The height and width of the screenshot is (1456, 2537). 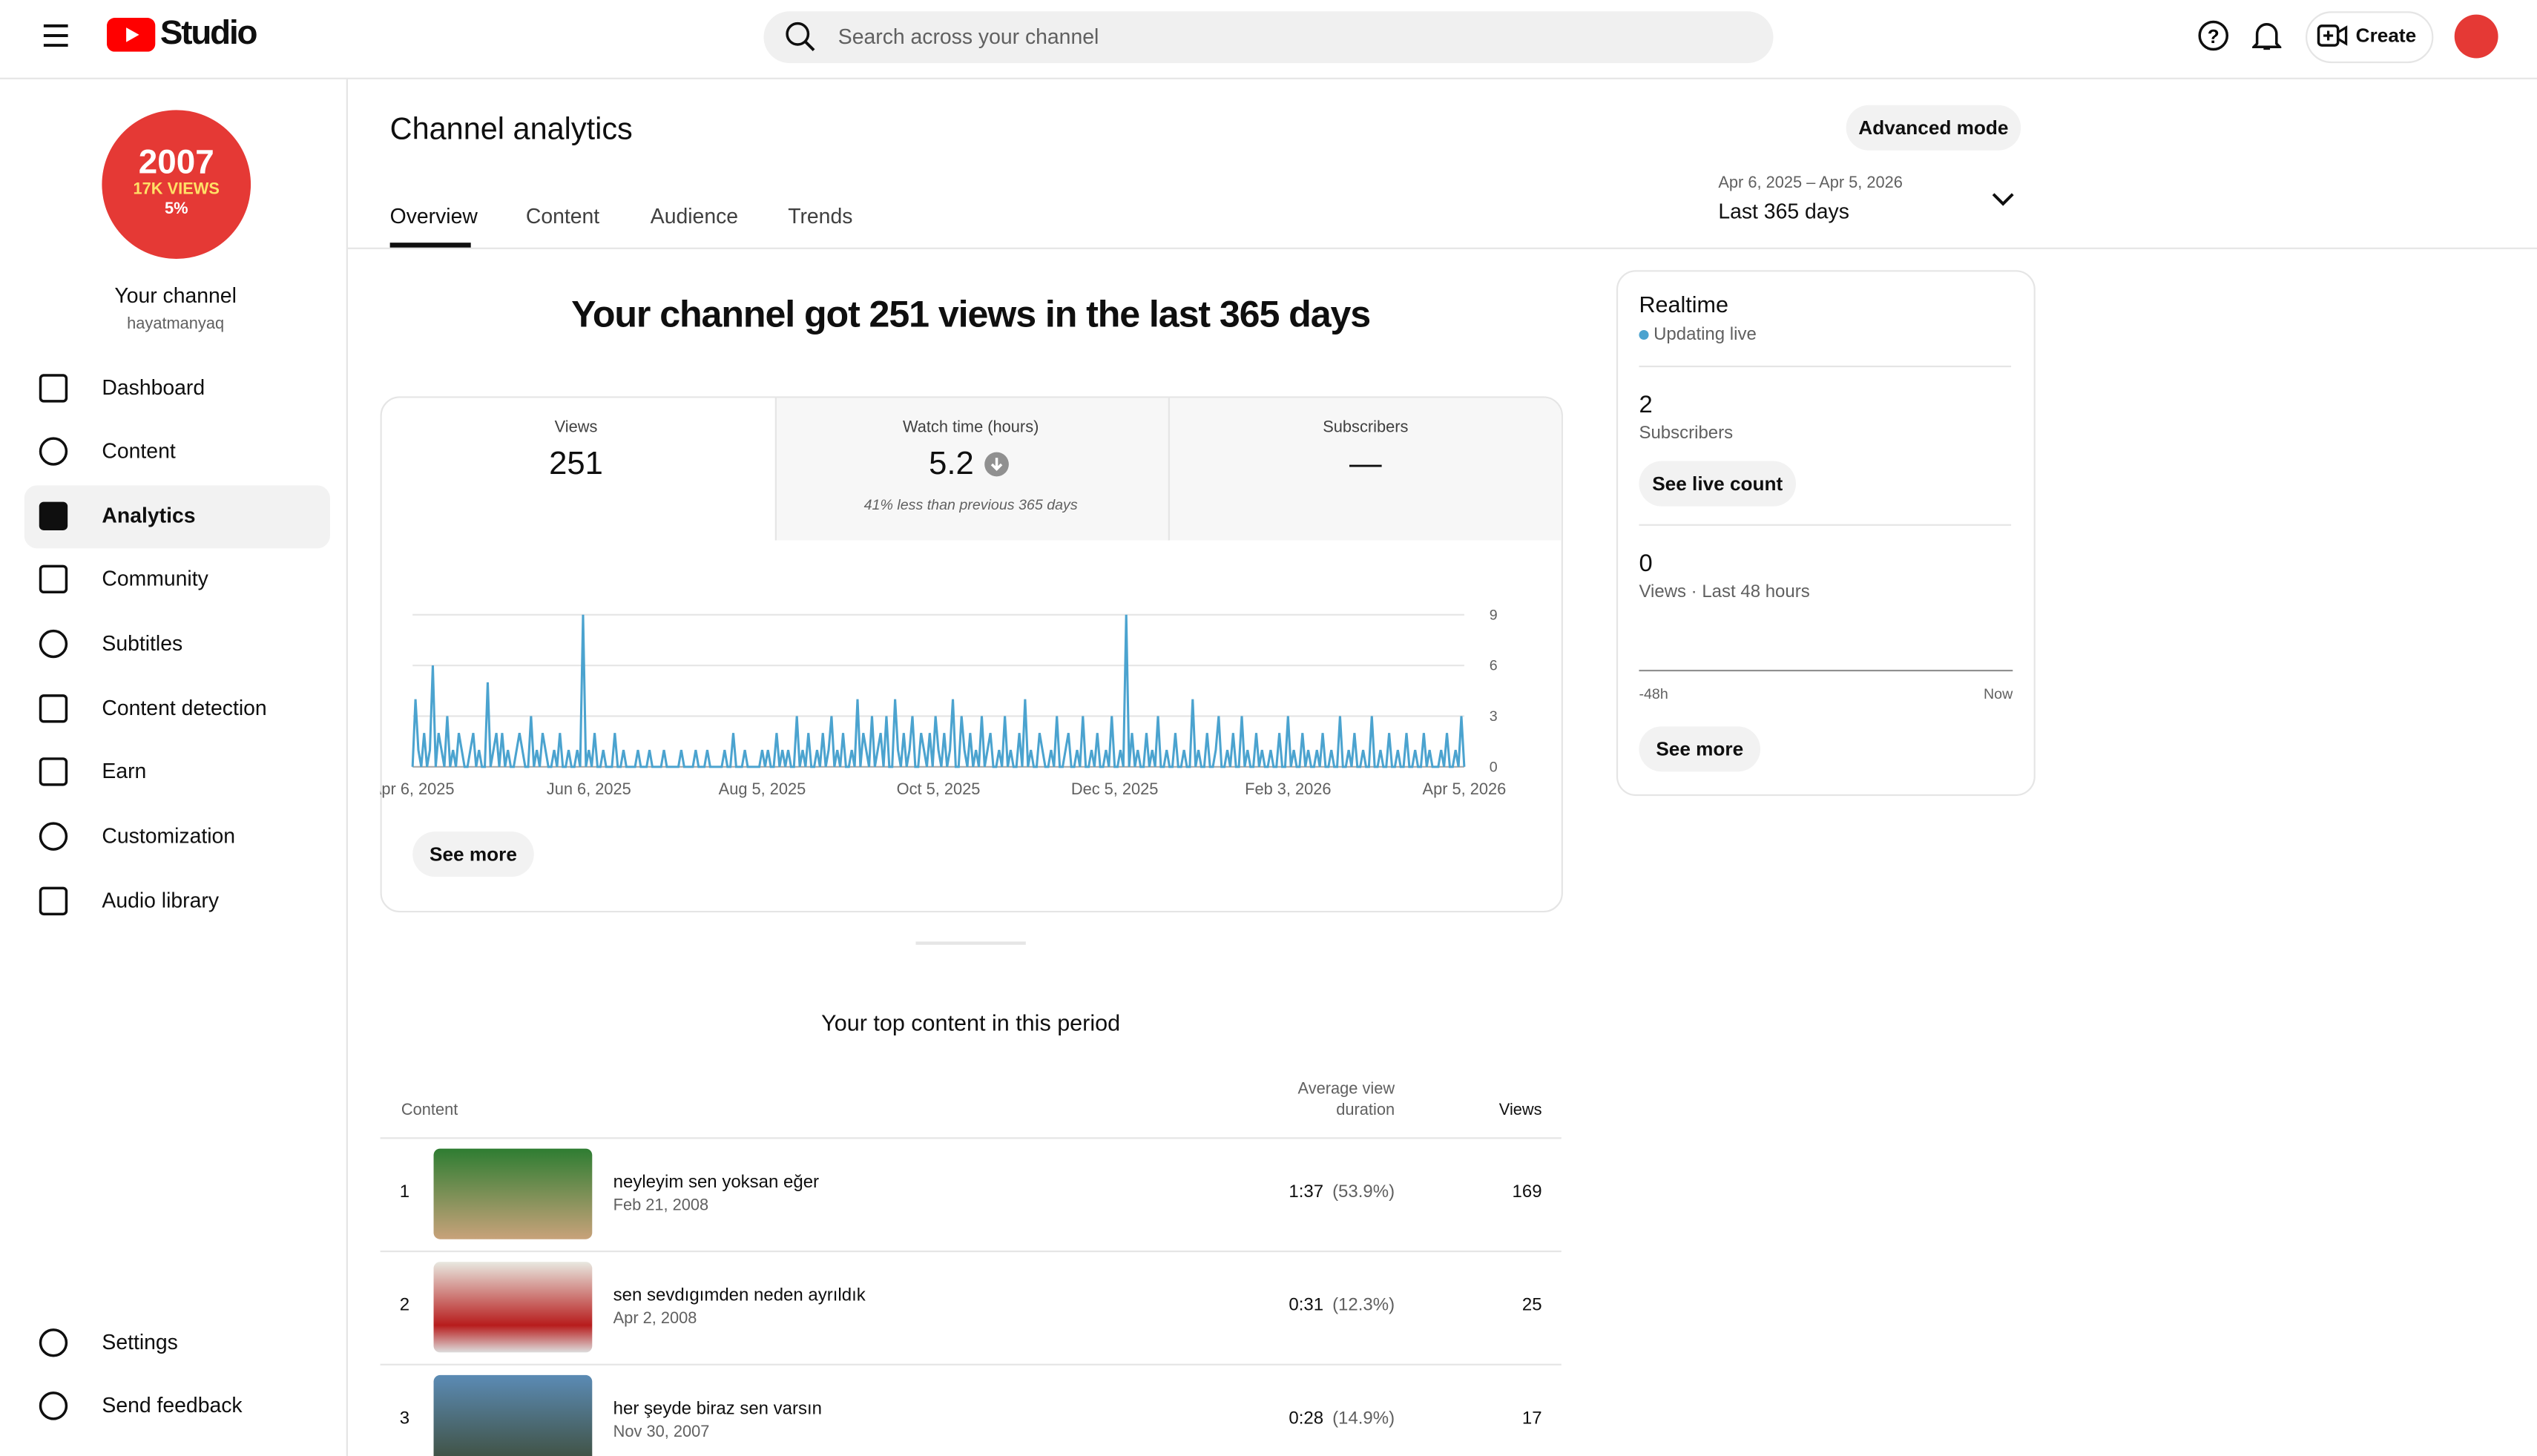 What do you see at coordinates (1494, 615) in the screenshot?
I see `y-tick-label: 9` at bounding box center [1494, 615].